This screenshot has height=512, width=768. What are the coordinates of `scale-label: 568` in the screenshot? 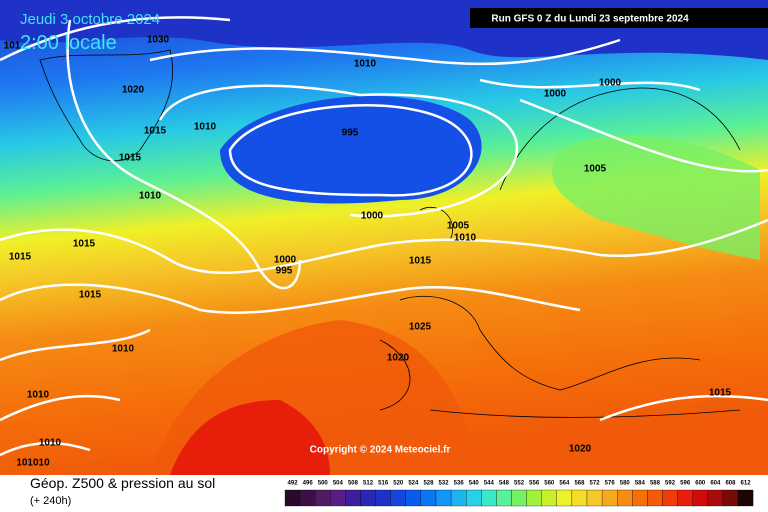 It's located at (579, 484).